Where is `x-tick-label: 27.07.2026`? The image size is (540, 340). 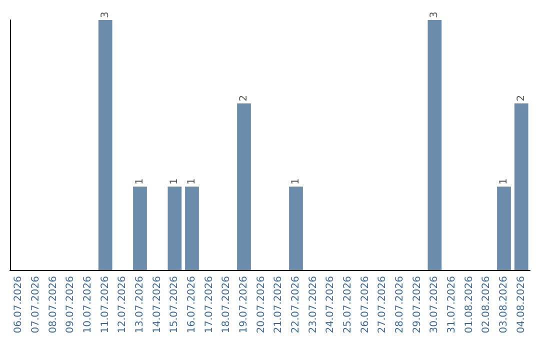
x-tick-label: 27.07.2026 is located at coordinates (382, 305).